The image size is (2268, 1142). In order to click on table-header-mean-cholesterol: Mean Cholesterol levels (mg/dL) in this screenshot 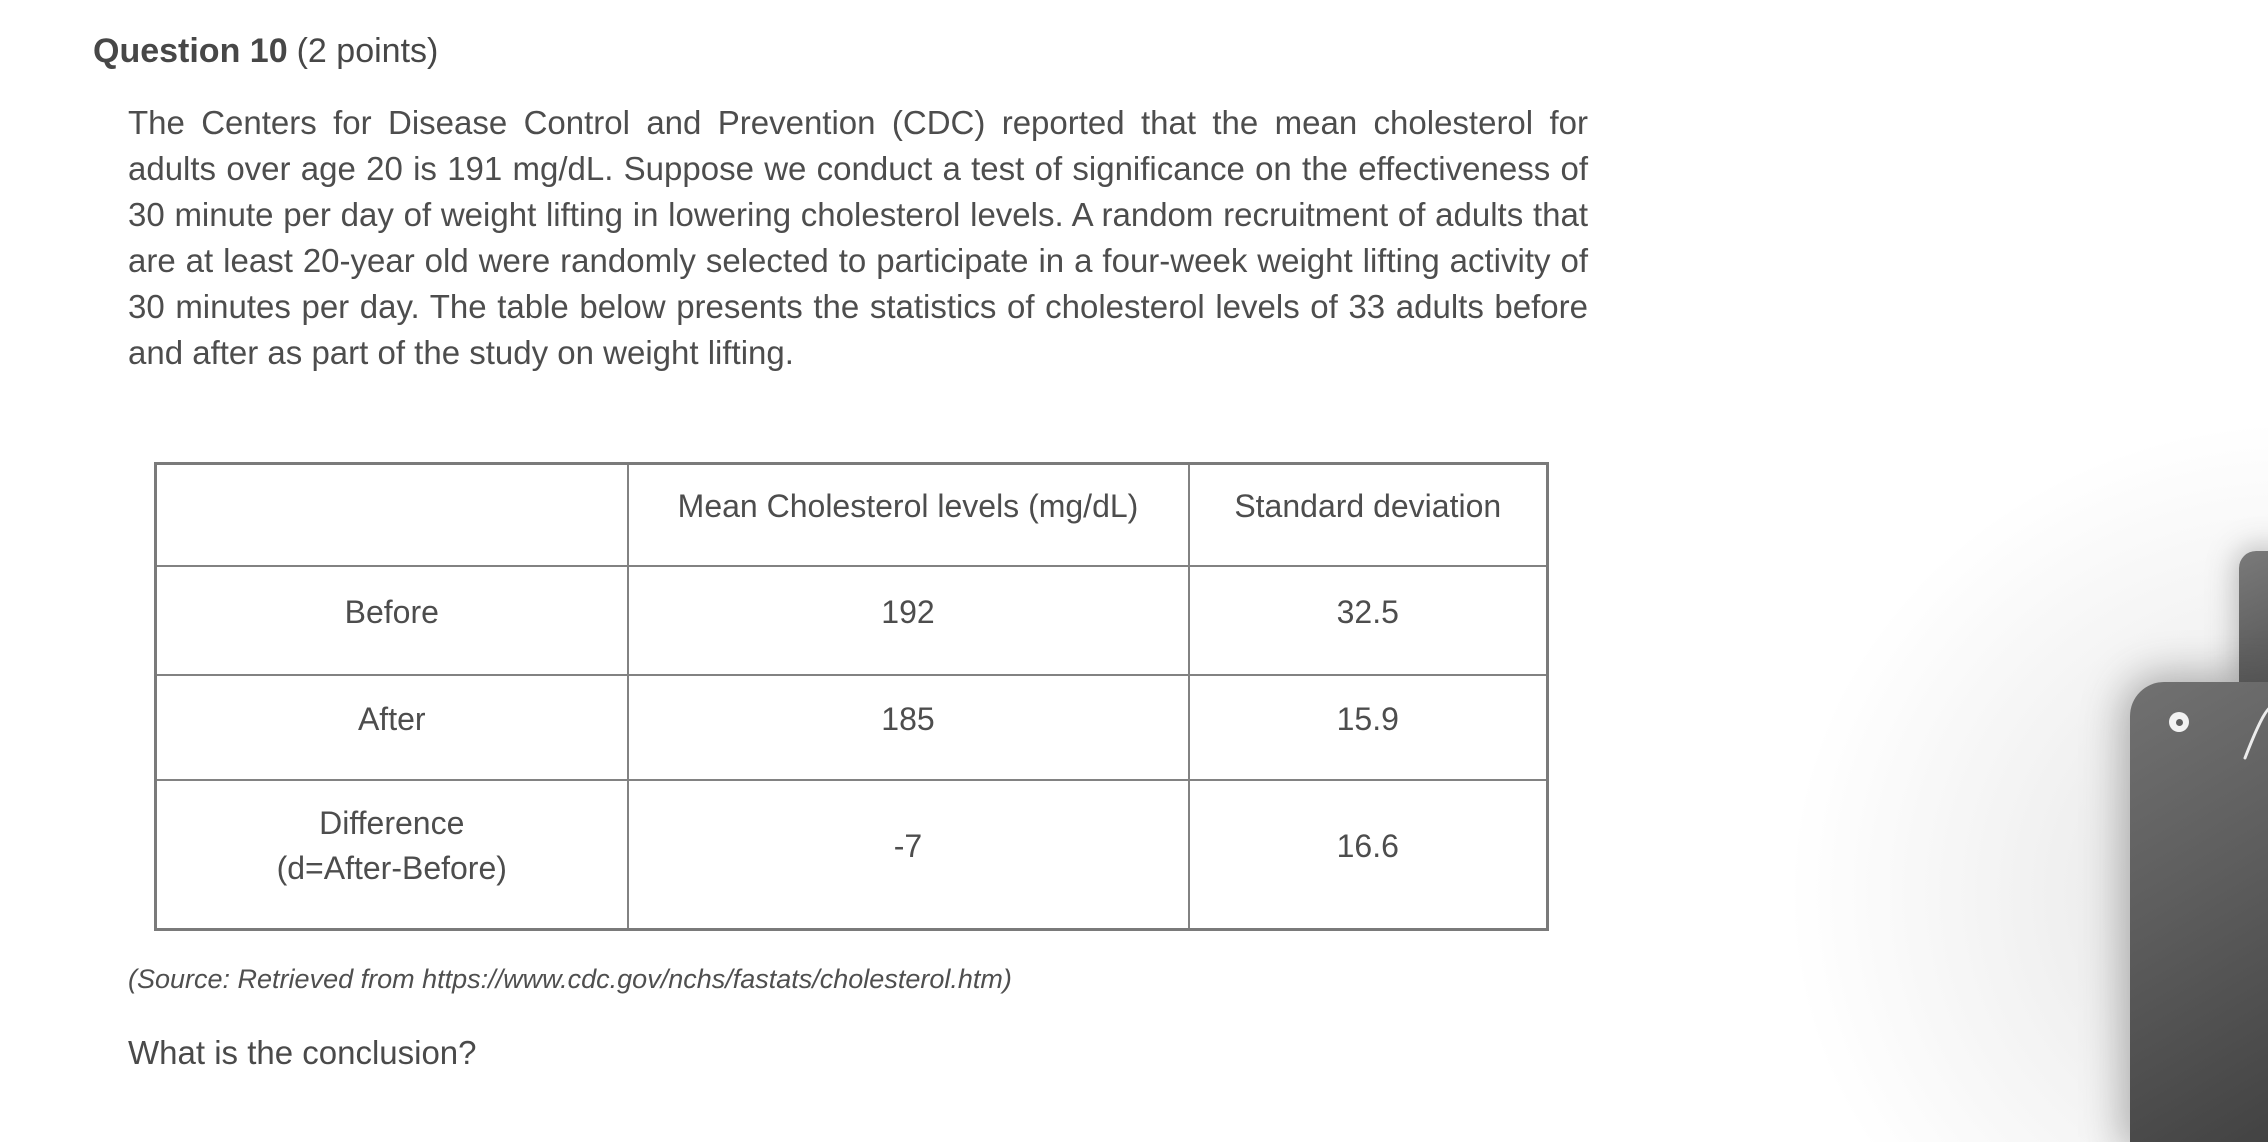, I will do `click(908, 514)`.